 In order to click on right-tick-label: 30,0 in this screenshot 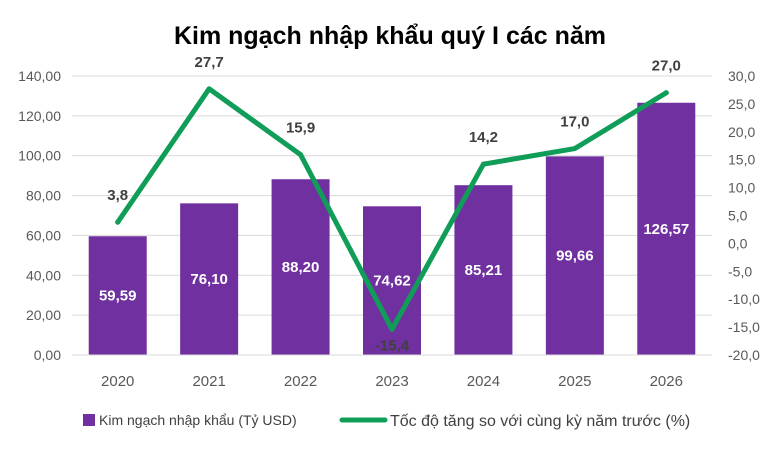, I will do `click(741, 76)`.